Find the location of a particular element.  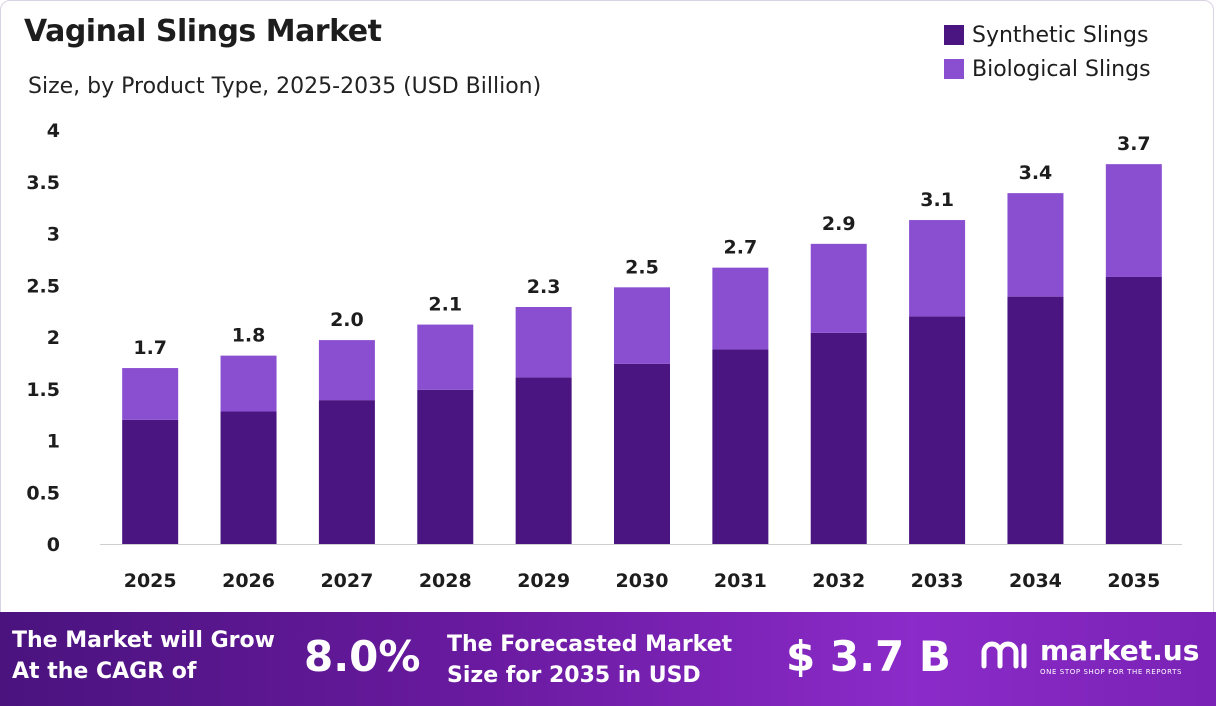

x-tick-label: 2030 is located at coordinates (642, 581).